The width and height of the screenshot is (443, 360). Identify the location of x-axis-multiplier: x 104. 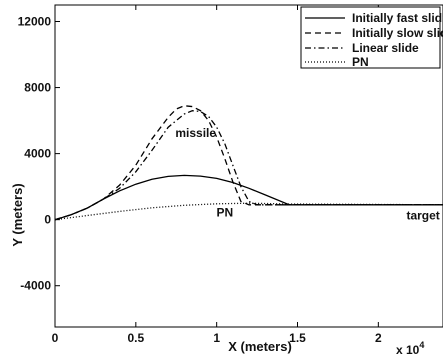
(410, 348).